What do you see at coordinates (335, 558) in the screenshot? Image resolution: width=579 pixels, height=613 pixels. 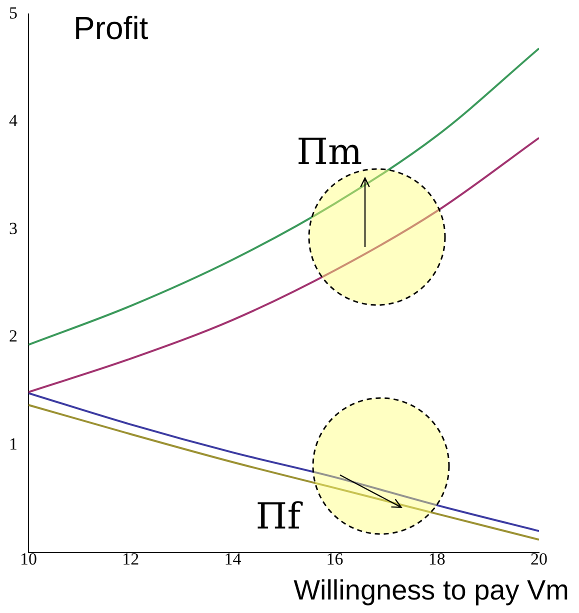 I see `x-tick-label: 16` at bounding box center [335, 558].